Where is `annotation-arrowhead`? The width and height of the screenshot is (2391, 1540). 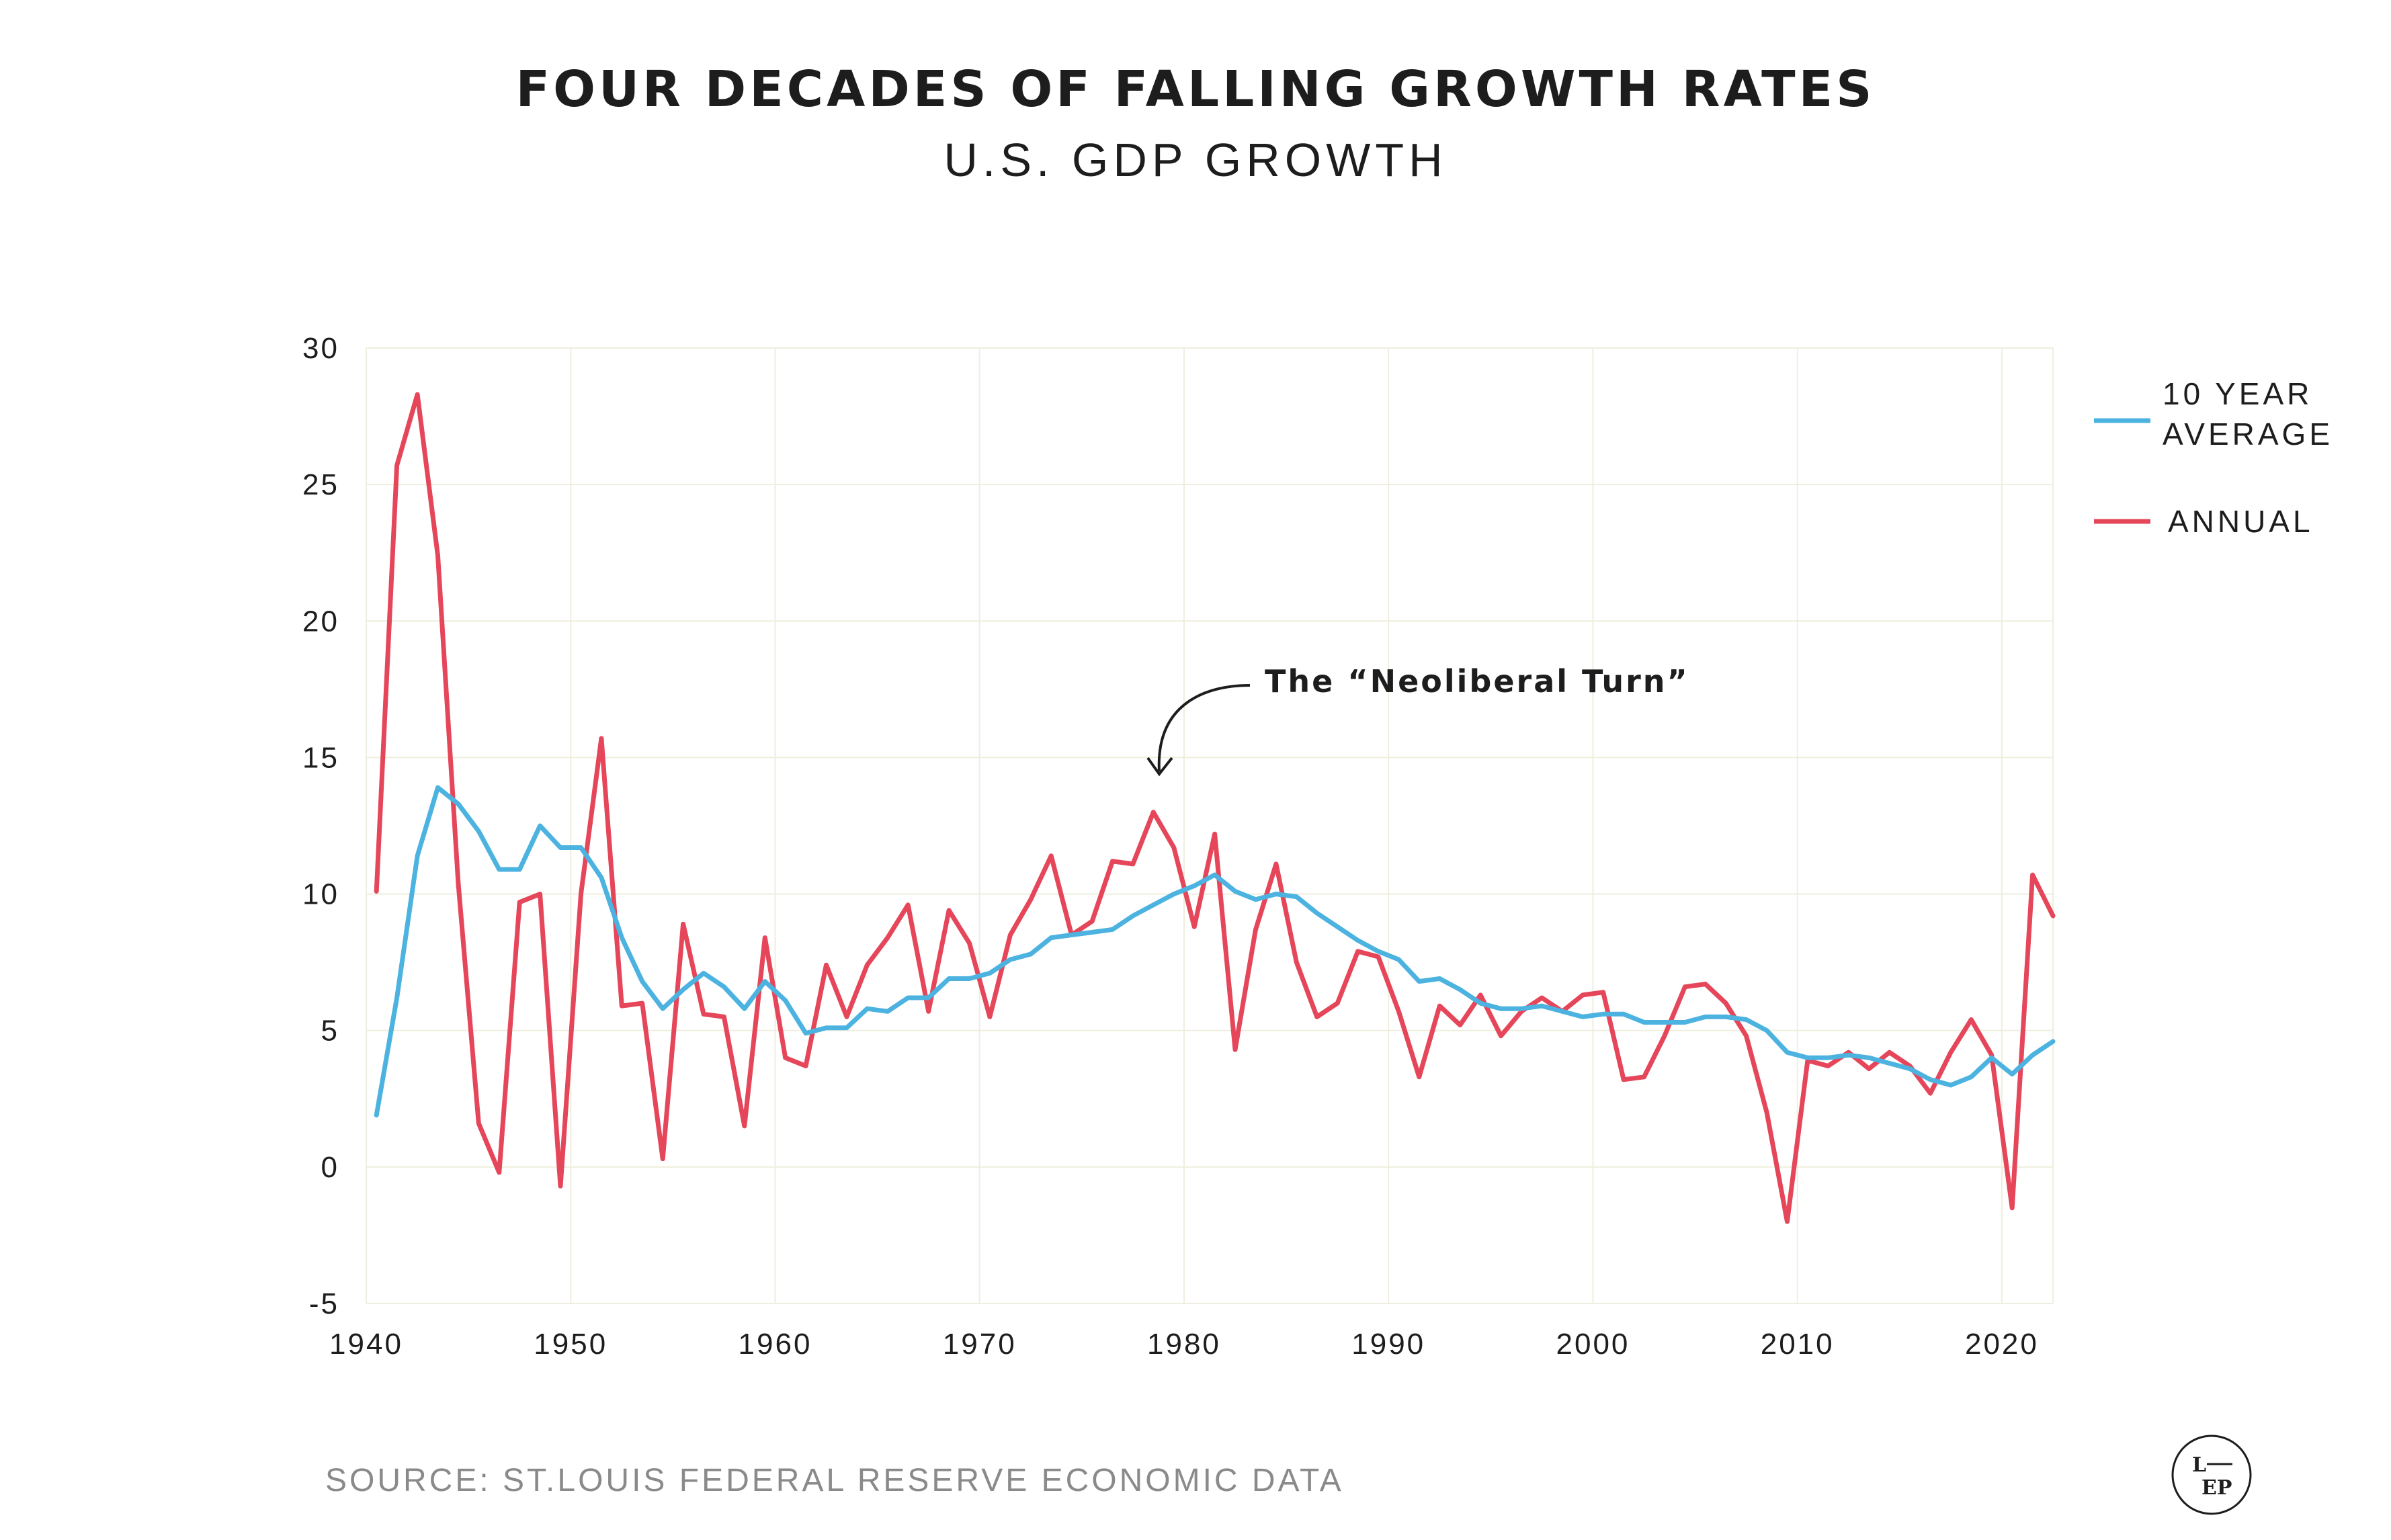 annotation-arrowhead is located at coordinates (1159, 767).